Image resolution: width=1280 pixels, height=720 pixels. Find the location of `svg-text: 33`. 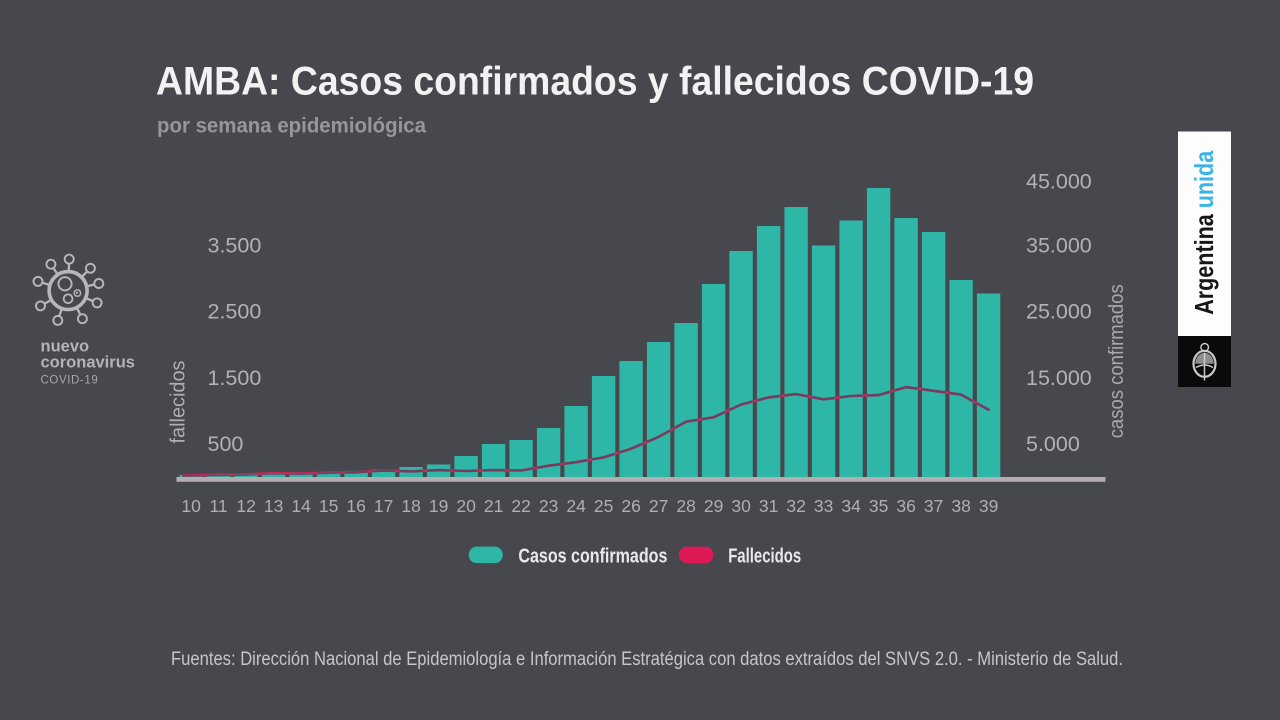

svg-text: 33 is located at coordinates (823, 506).